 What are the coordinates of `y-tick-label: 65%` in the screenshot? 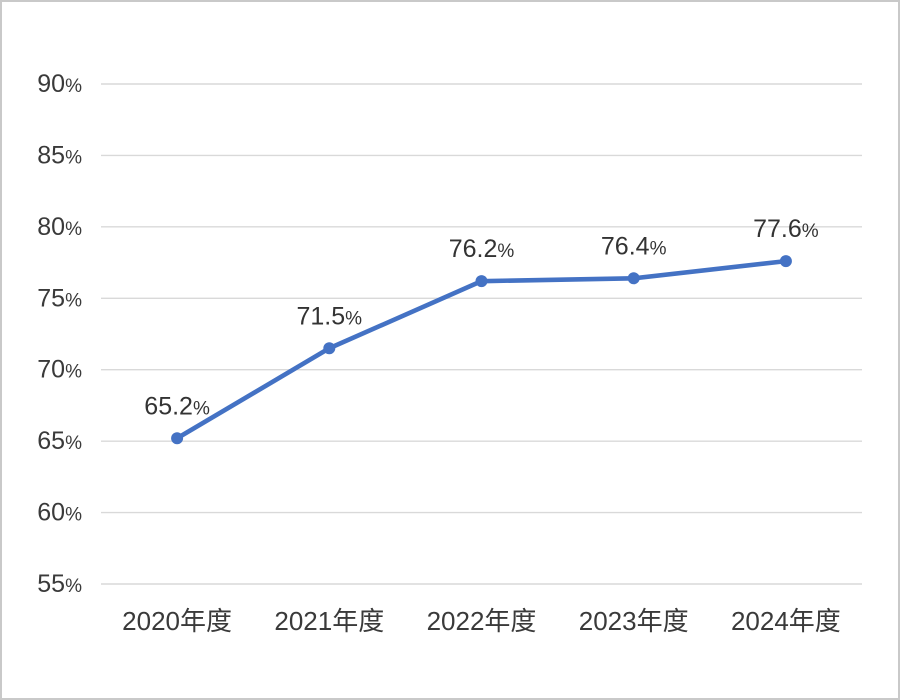 It's located at (59, 441).